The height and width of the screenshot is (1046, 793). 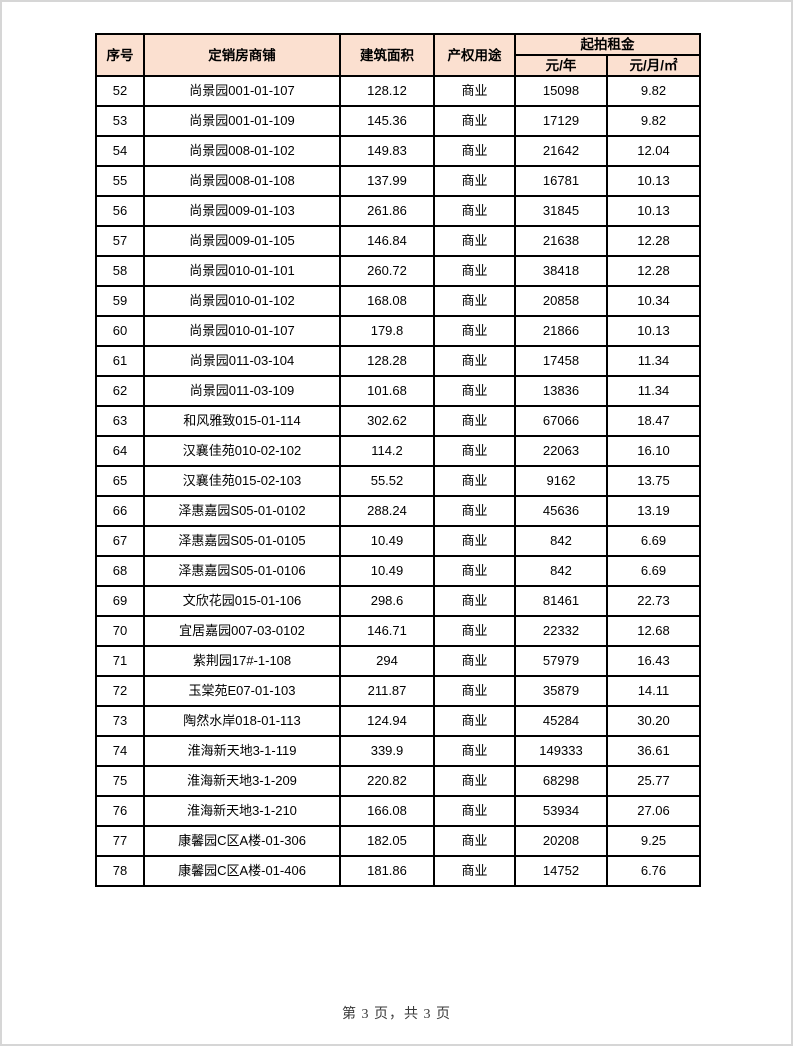 I want to click on table-row: 65 汉襄佳苑015-02-103 55.52 商业 9162 13.75, so click(x=398, y=481).